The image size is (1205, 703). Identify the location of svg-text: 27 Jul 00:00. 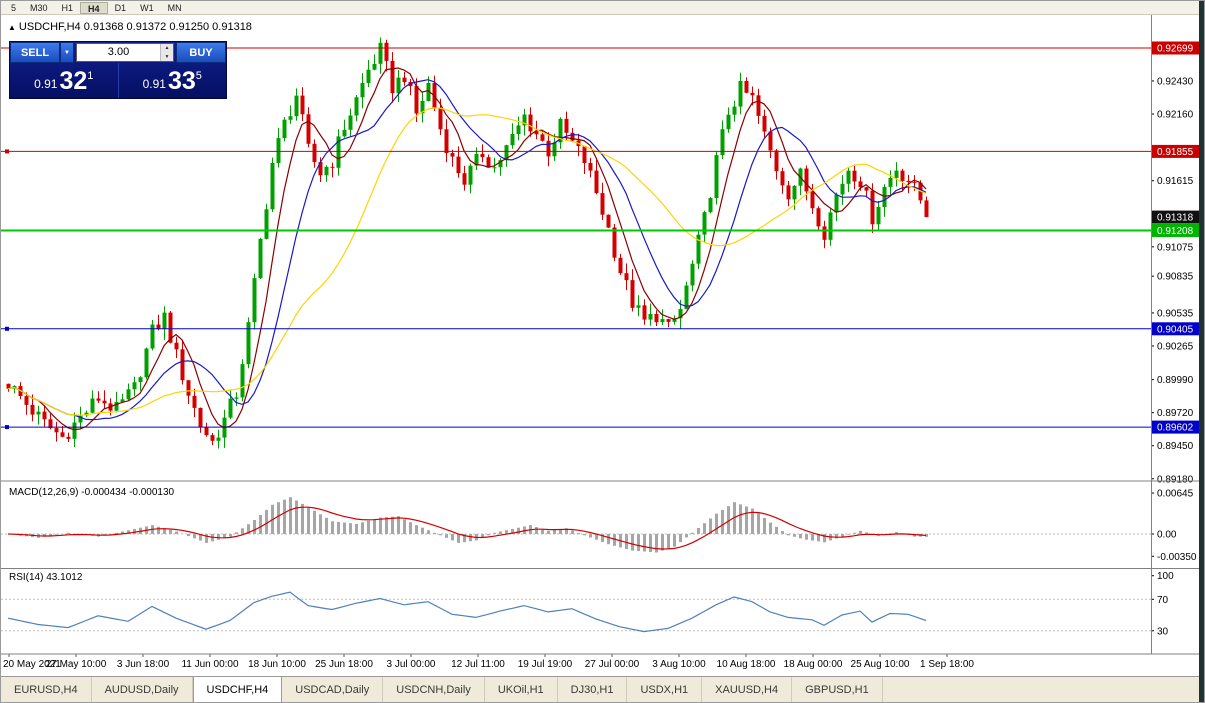
(612, 664).